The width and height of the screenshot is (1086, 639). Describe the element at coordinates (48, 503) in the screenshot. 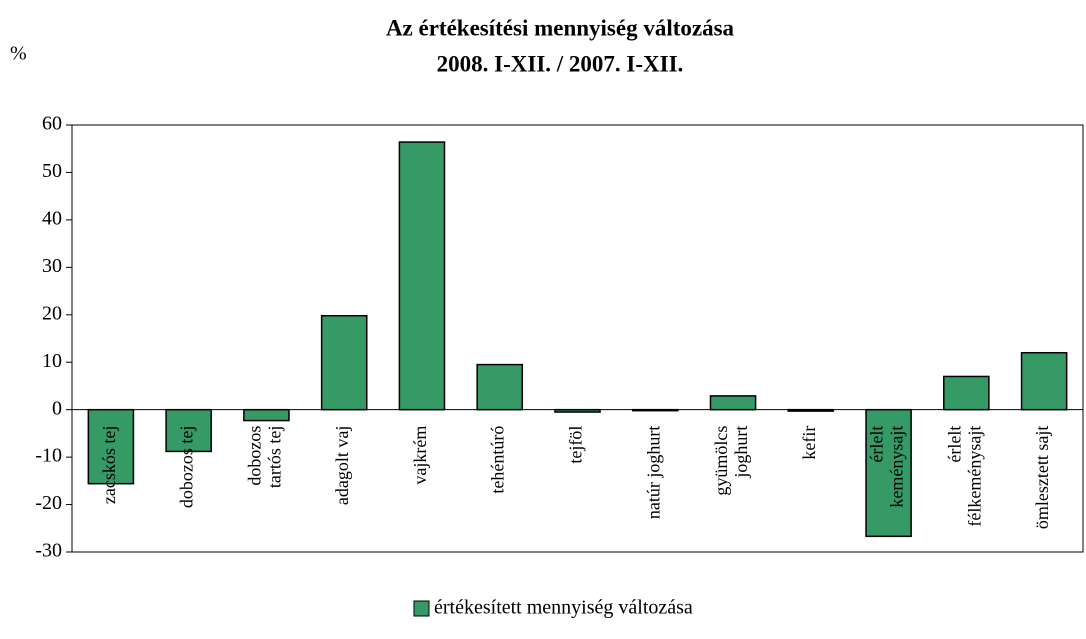

I see `y-tick-label: -20` at that location.